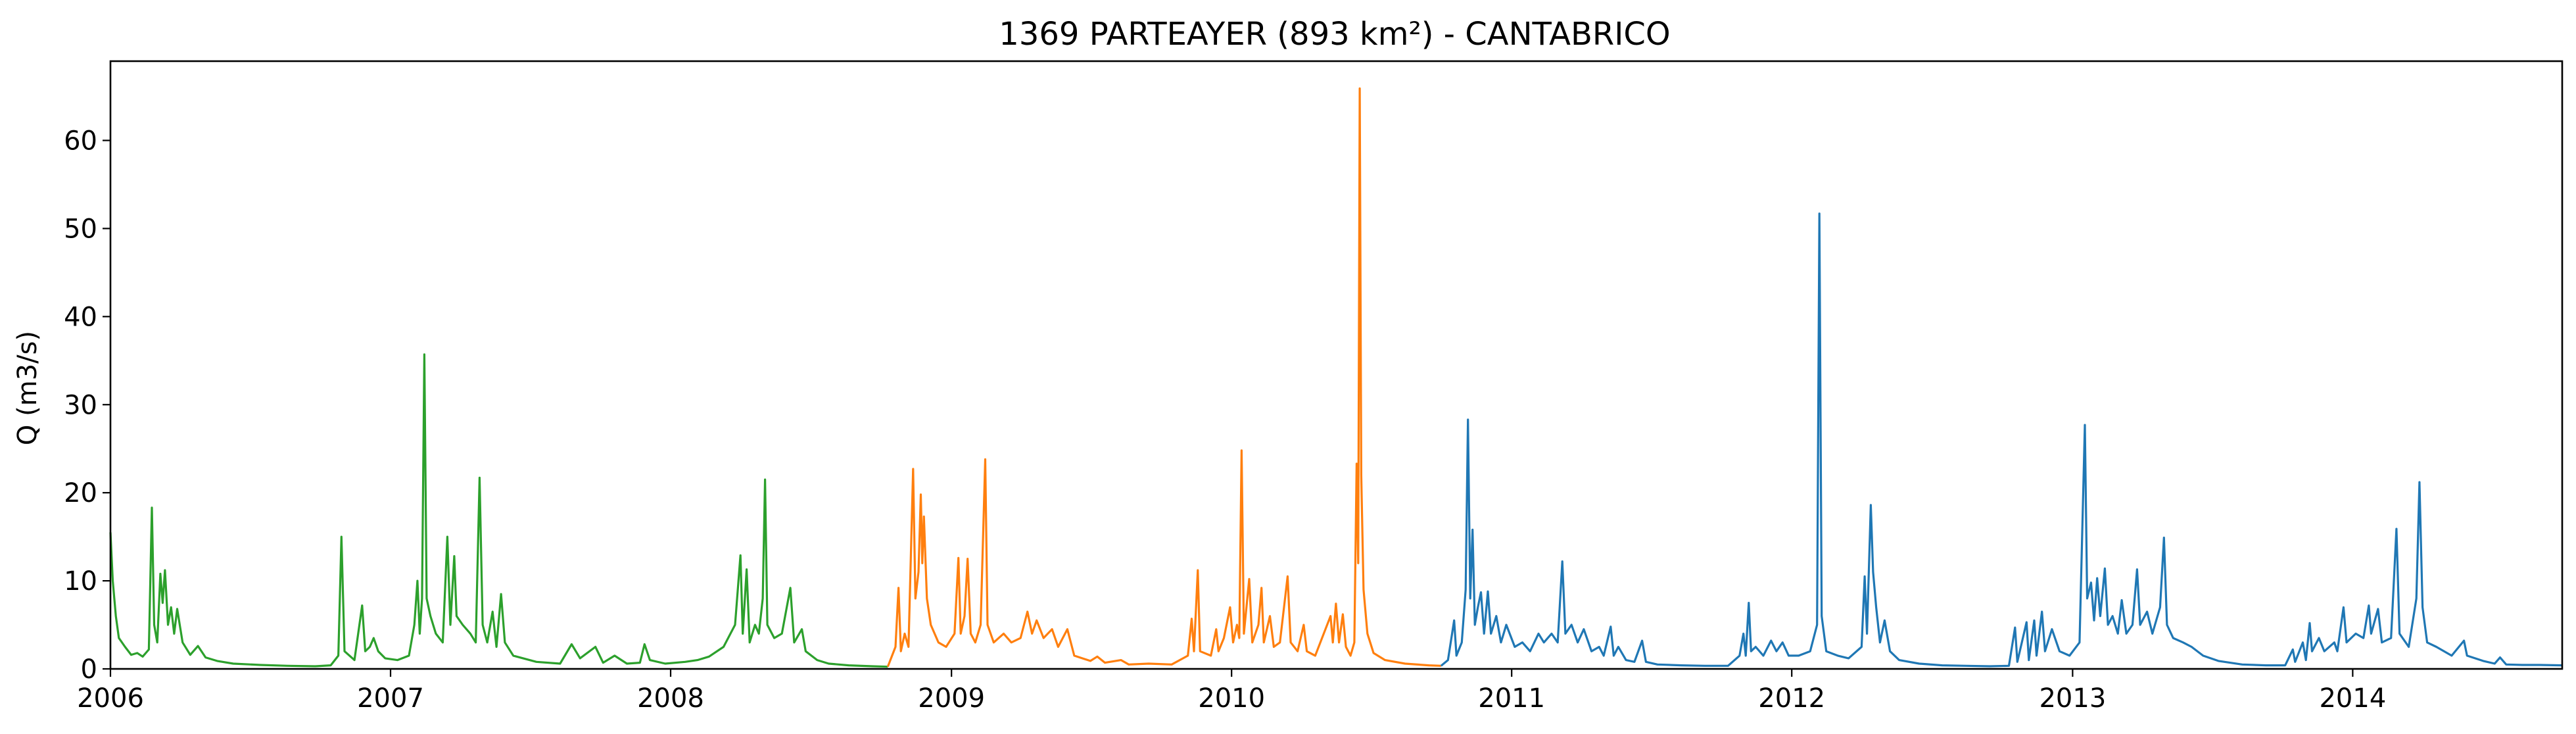 The width and height of the screenshot is (2576, 734). Describe the element at coordinates (81, 493) in the screenshot. I see `y-tick-label: 20` at that location.